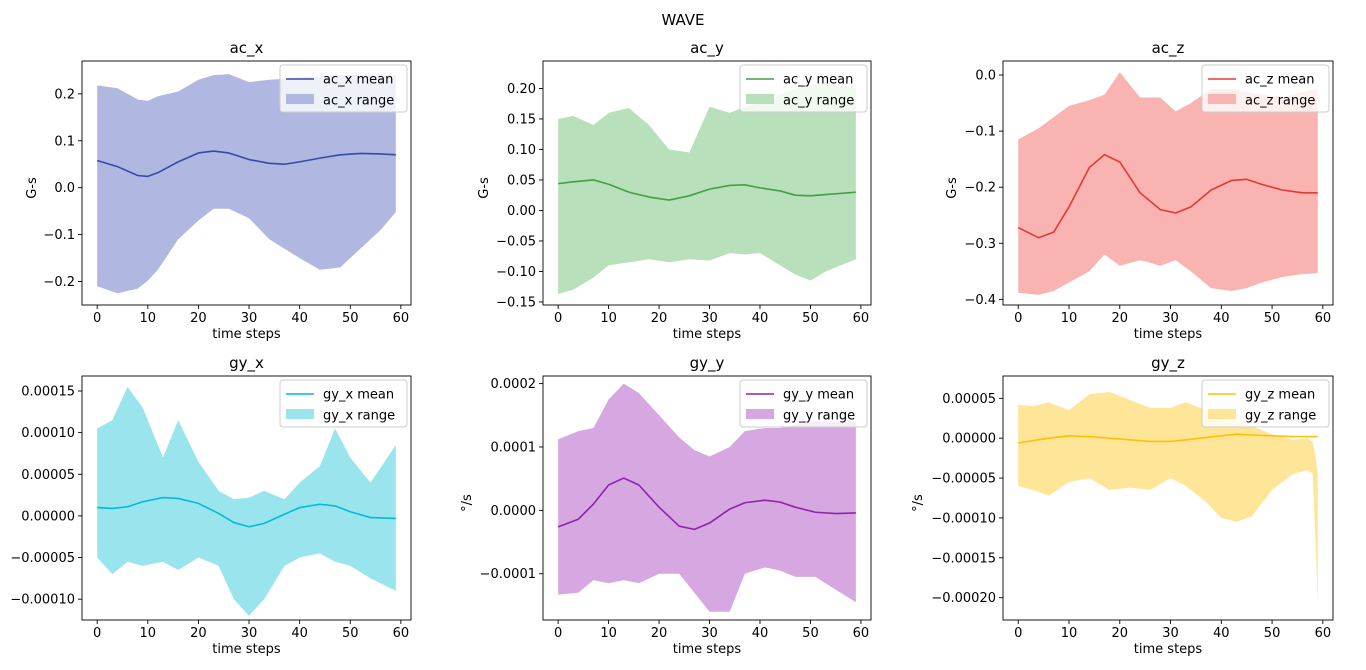 The height and width of the screenshot is (670, 1366). What do you see at coordinates (707, 48) in the screenshot?
I see `subplot-title: ac_y` at bounding box center [707, 48].